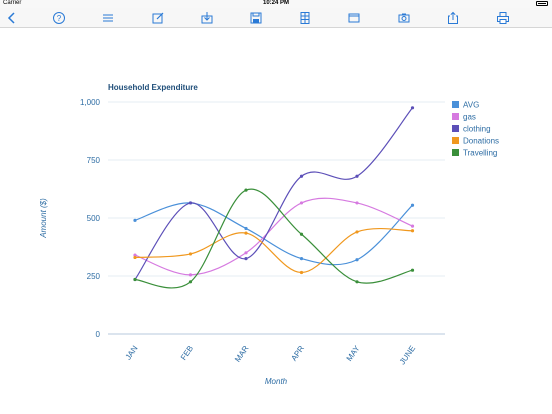 Image resolution: width=552 pixels, height=414 pixels. Describe the element at coordinates (256, 18) in the screenshot. I see `save-disk-icon` at that location.